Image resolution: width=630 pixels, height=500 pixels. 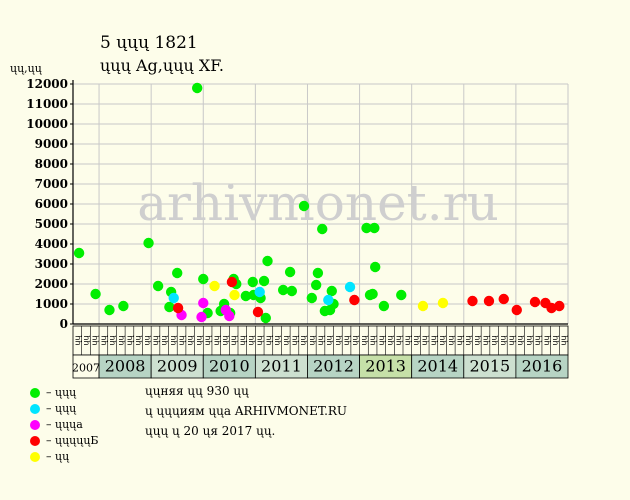 What do you see at coordinates (318, 203) in the screenshot?
I see `watermark: arhivmonet.ru` at bounding box center [318, 203].